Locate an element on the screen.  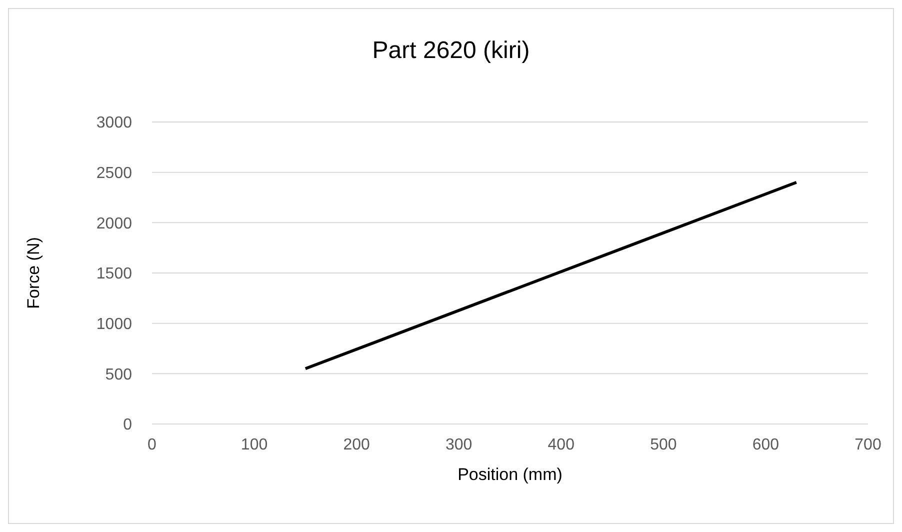
y-tick-label: 2000 is located at coordinates (114, 223).